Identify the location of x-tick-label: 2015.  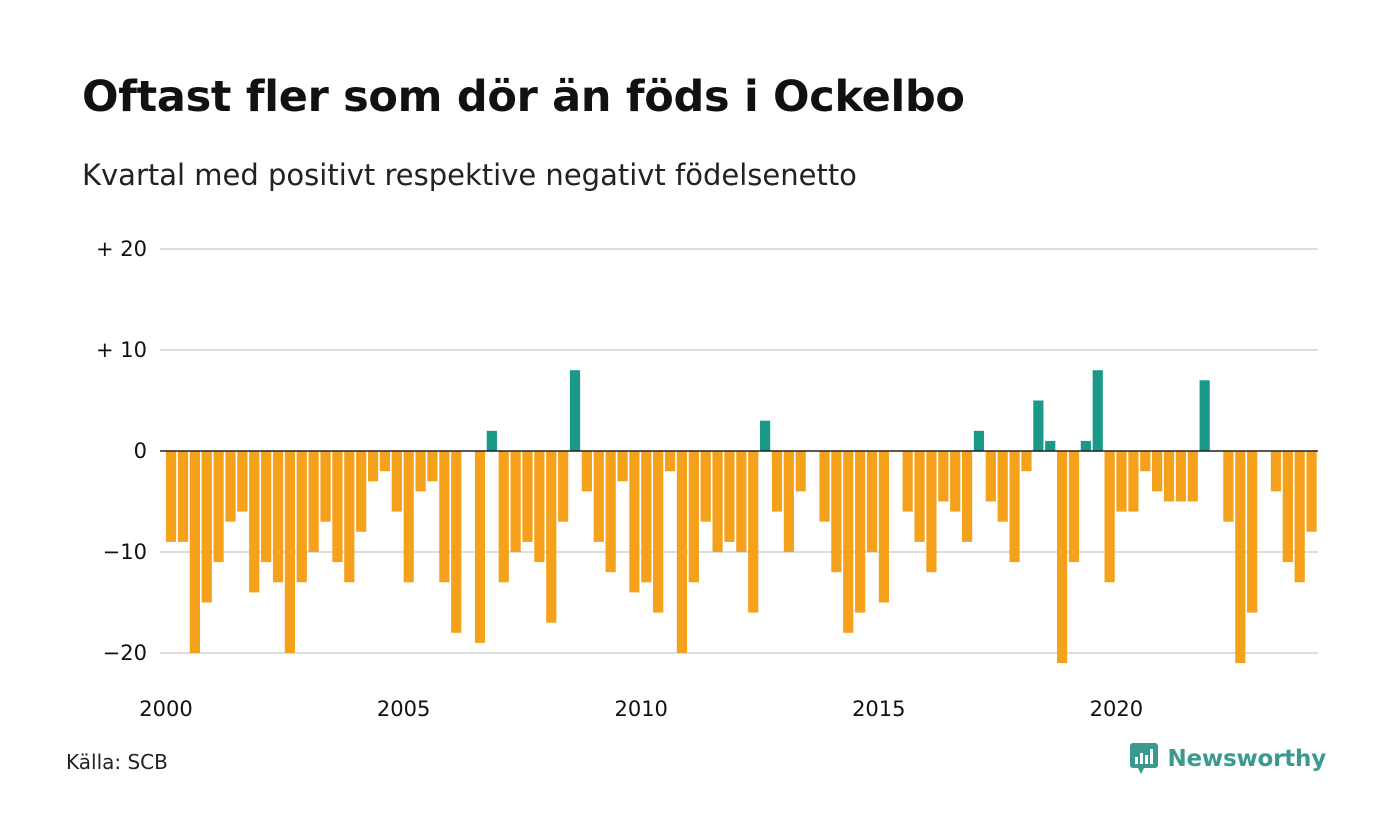
(878, 709).